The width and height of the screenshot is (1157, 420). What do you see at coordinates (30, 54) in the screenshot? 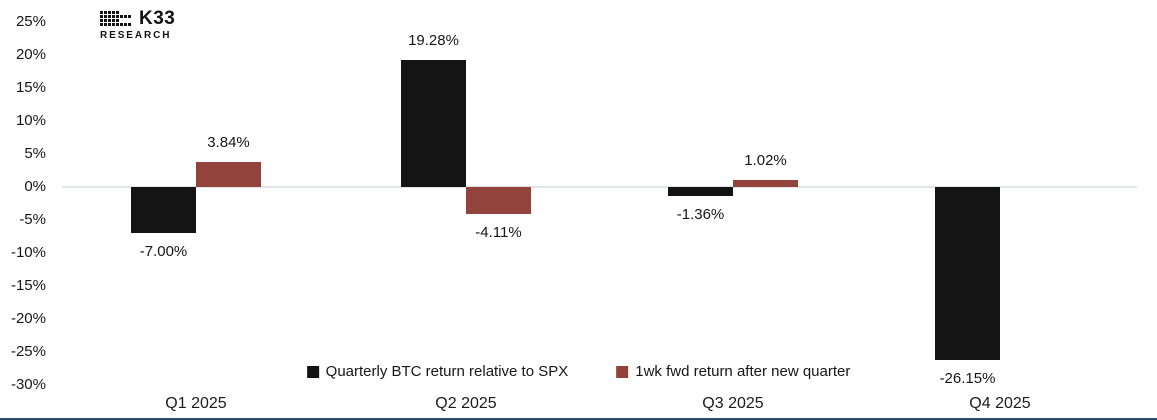
I see `y-axis-tick: 20%` at bounding box center [30, 54].